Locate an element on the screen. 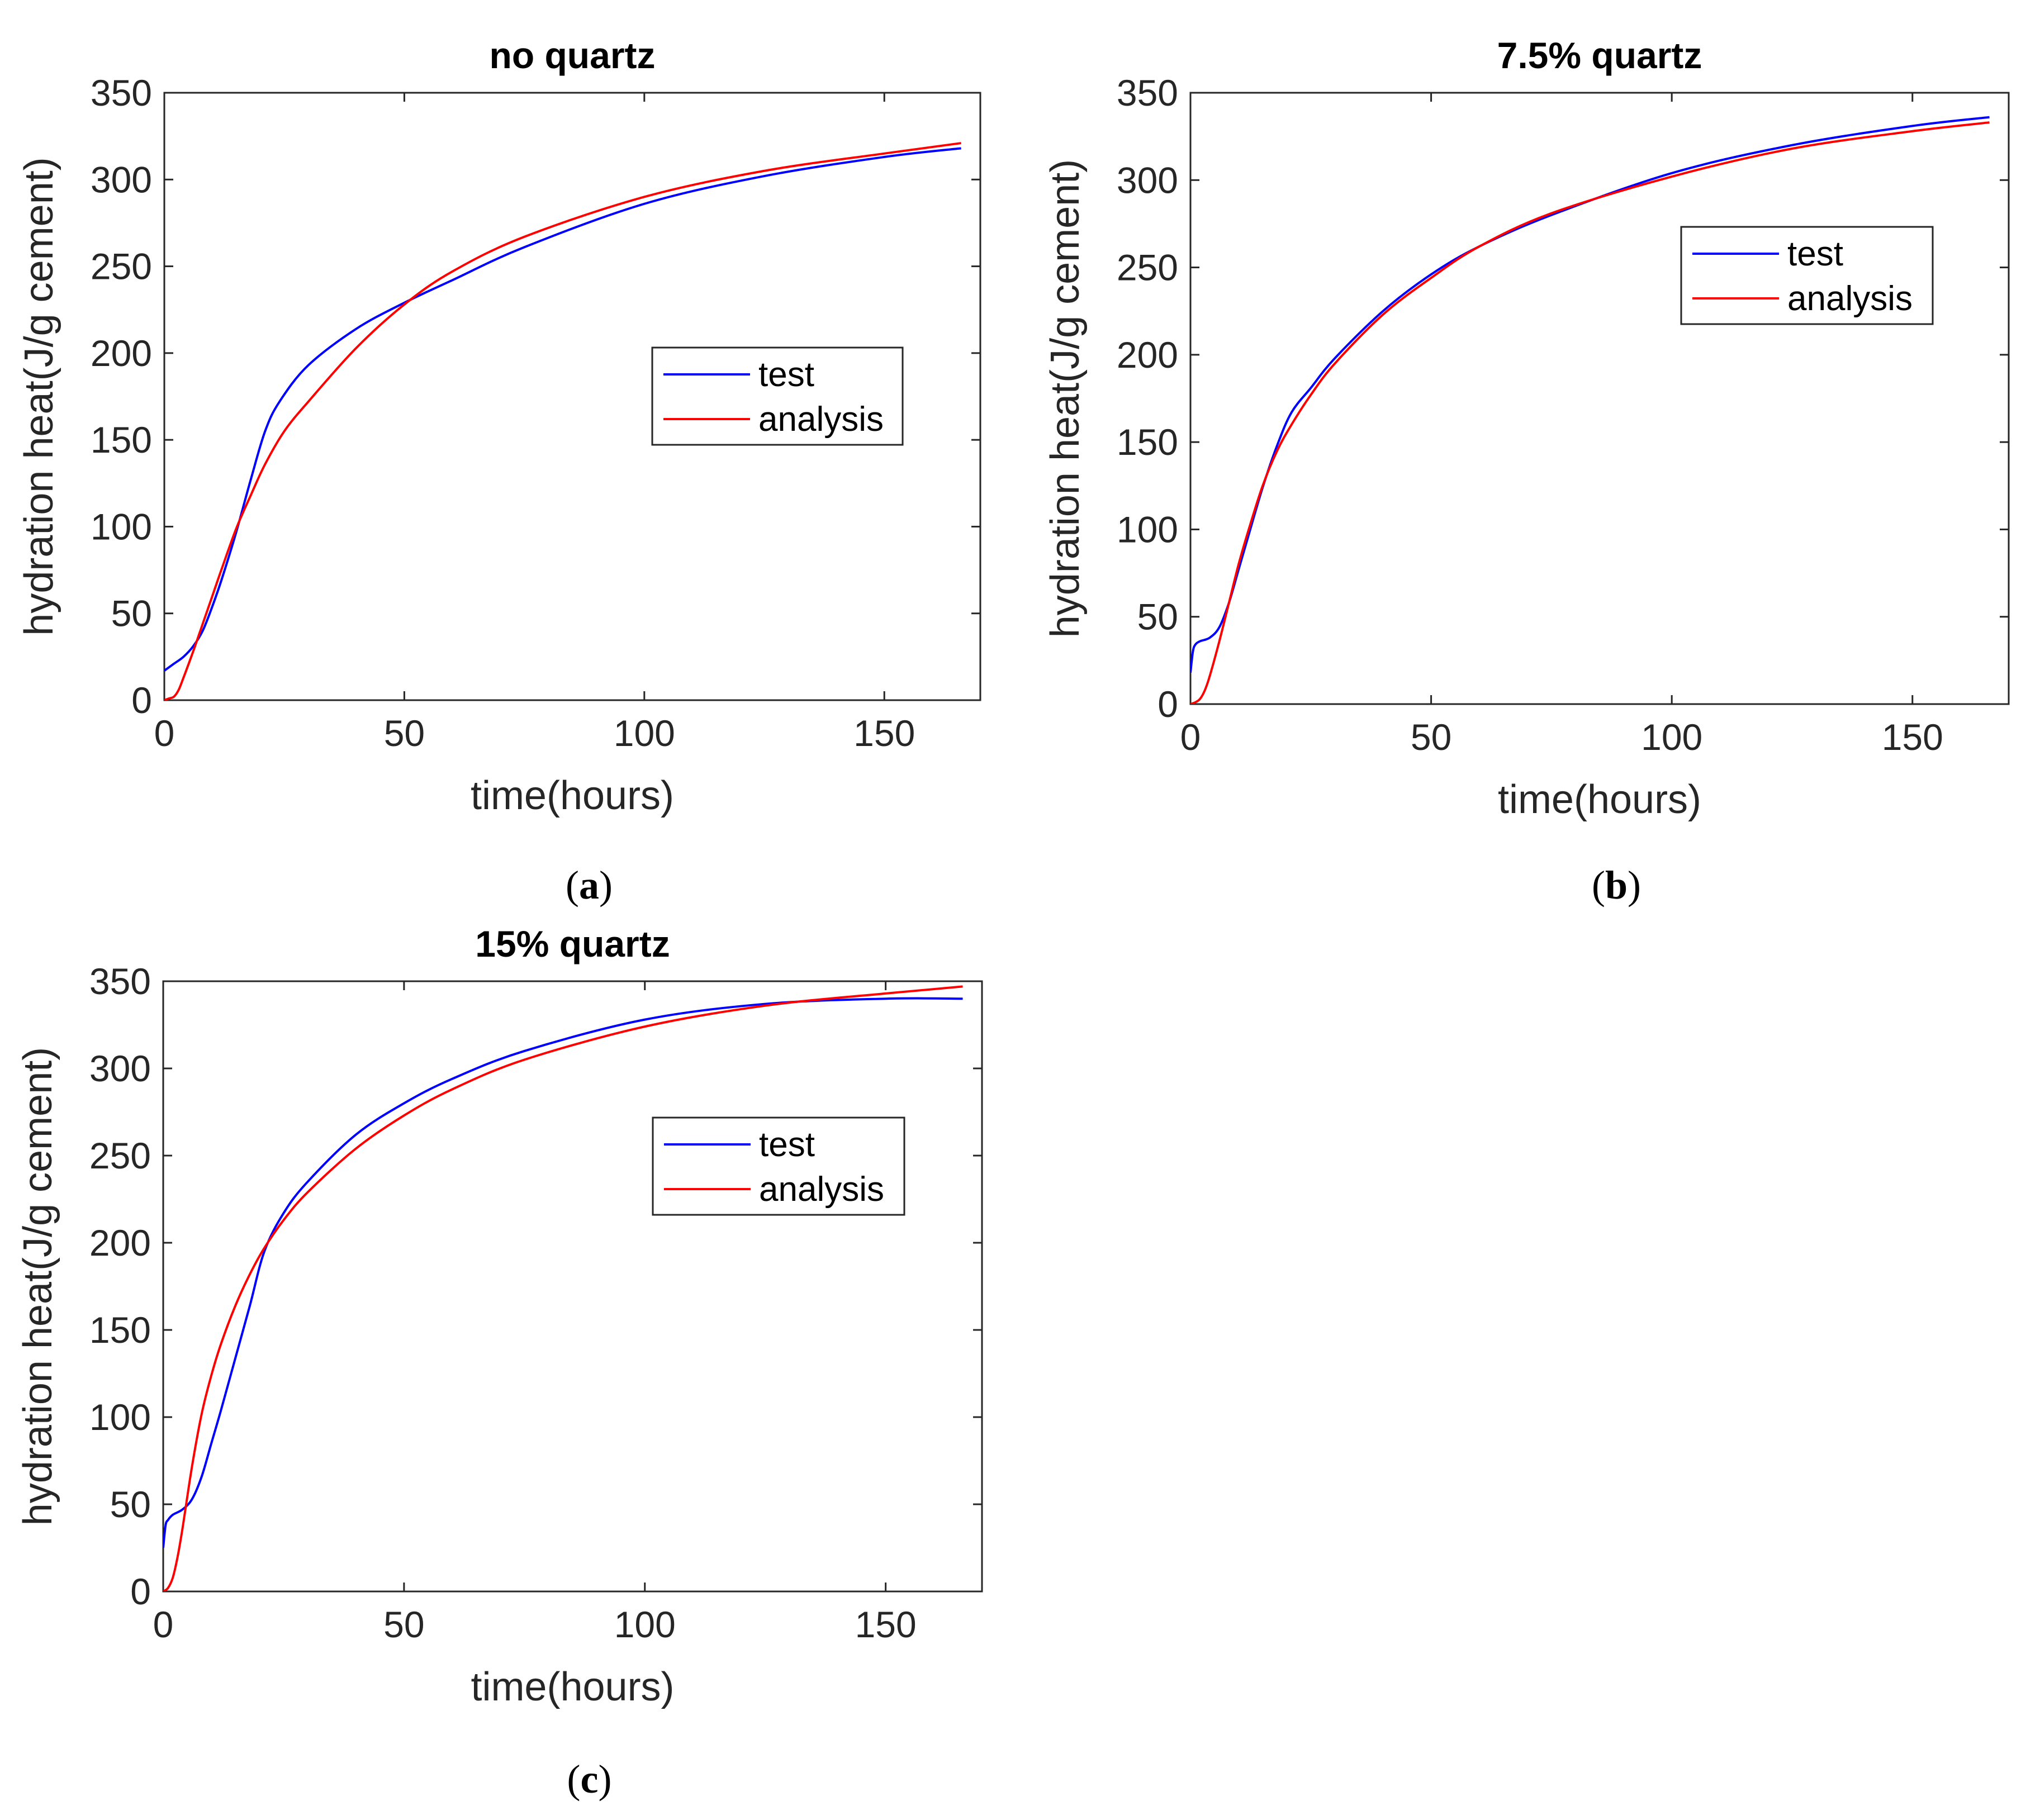 The image size is (2040, 1820). panel-caption-letter: a is located at coordinates (589, 885).